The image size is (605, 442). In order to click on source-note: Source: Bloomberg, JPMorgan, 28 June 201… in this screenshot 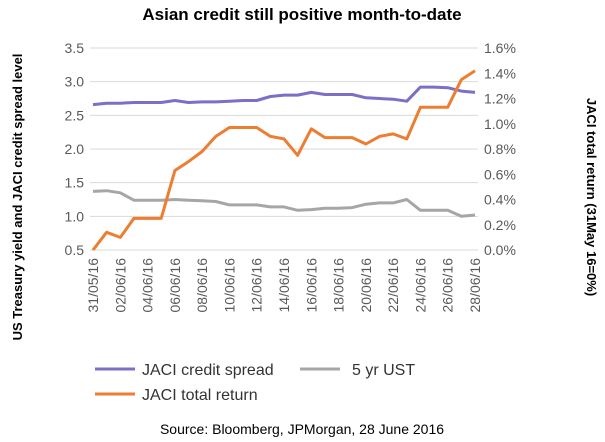, I will do `click(302, 429)`.